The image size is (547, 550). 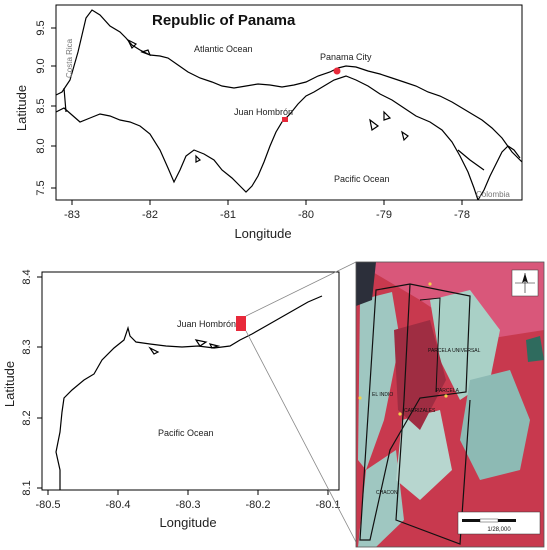 What do you see at coordinates (41, 65) in the screenshot?
I see `top-y-tick: 9.0` at bounding box center [41, 65].